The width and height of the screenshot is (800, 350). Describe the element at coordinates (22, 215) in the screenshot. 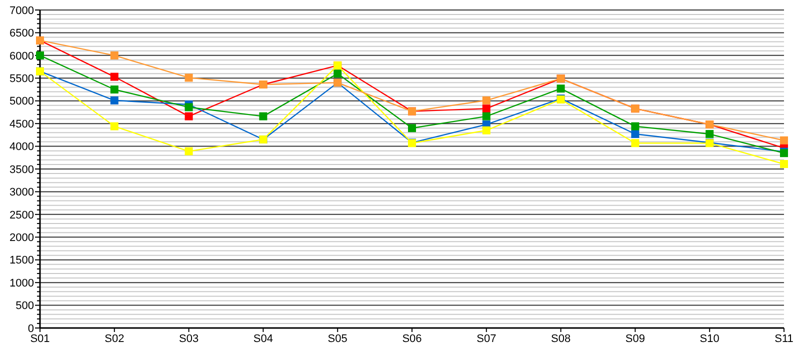

I see `y-tick-label: 2500` at that location.